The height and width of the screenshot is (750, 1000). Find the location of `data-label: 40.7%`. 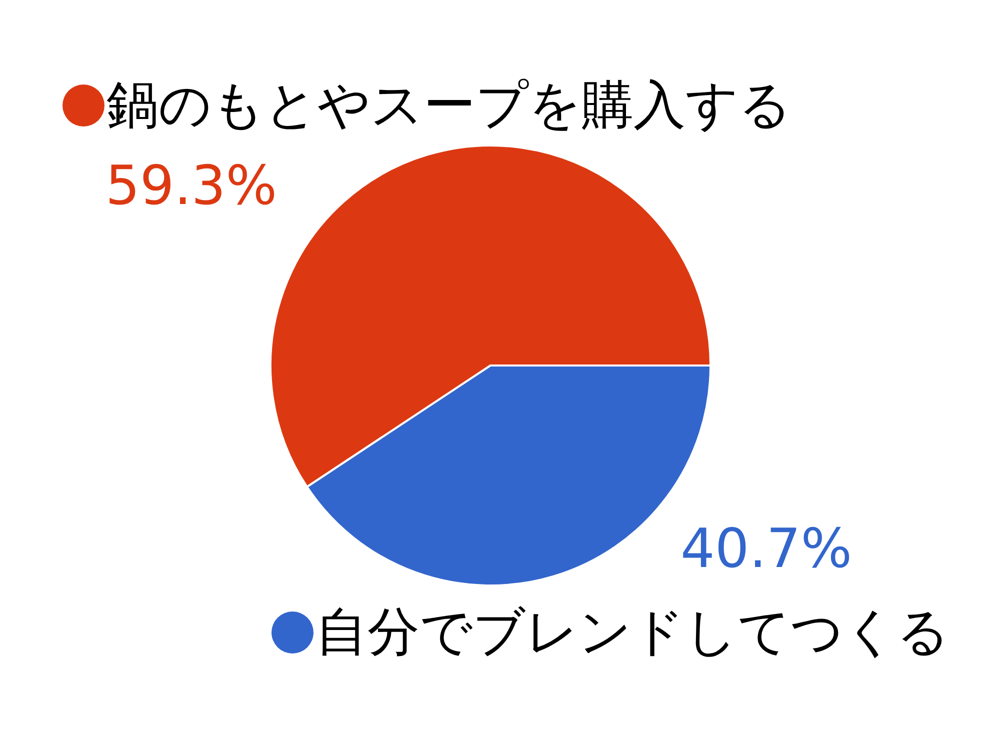

data-label: 40.7% is located at coordinates (766, 548).